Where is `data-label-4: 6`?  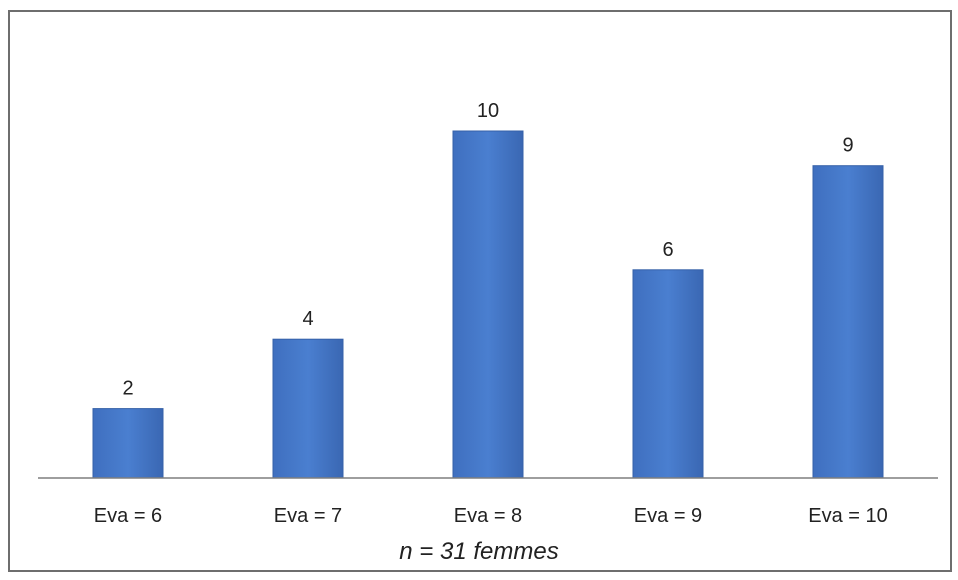 data-label-4: 6 is located at coordinates (667, 250).